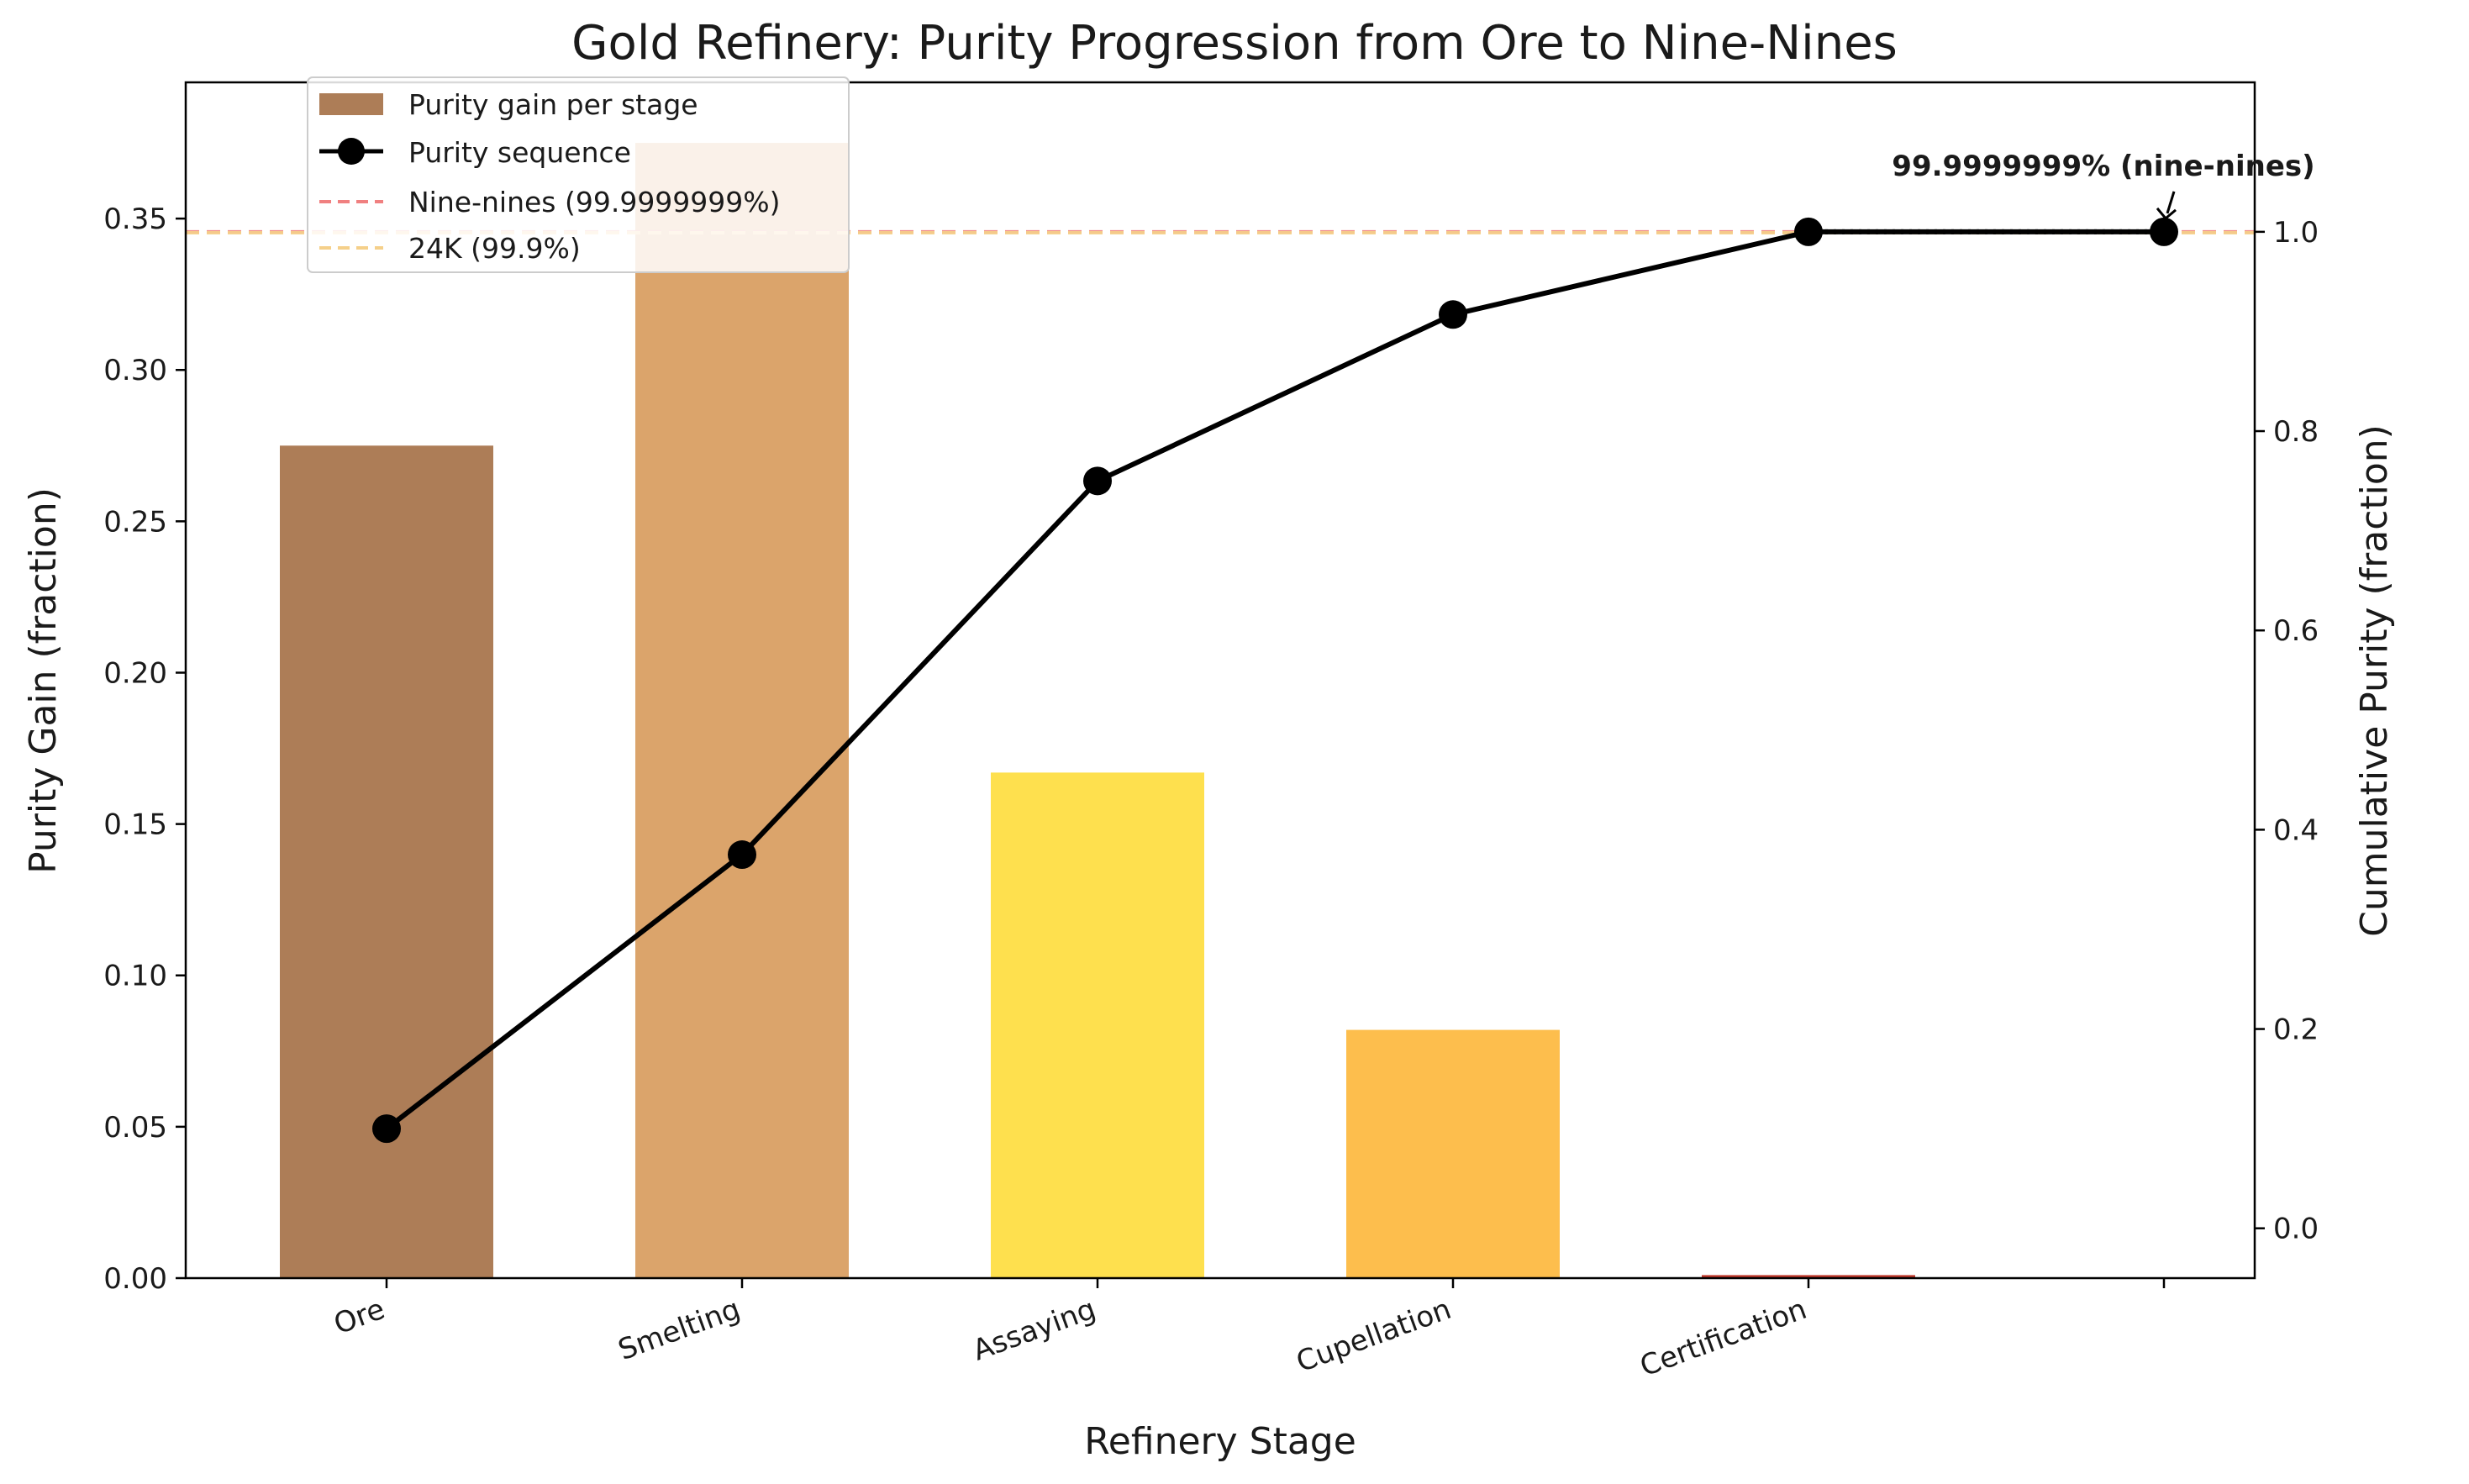  Describe the element at coordinates (145, 750) in the screenshot. I see `left-axis-ticks: 0.00 0.05 0.10 0.15 0.20 0.25 0.30 0.35` at that location.